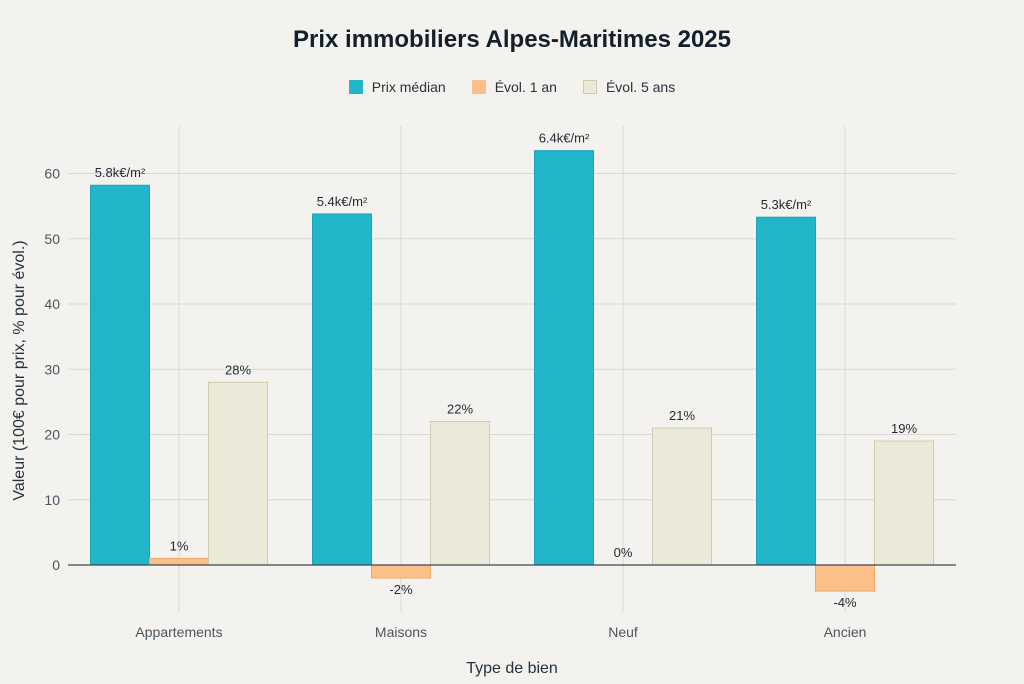  Describe the element at coordinates (52, 304) in the screenshot. I see `y-tick-label: 40` at that location.